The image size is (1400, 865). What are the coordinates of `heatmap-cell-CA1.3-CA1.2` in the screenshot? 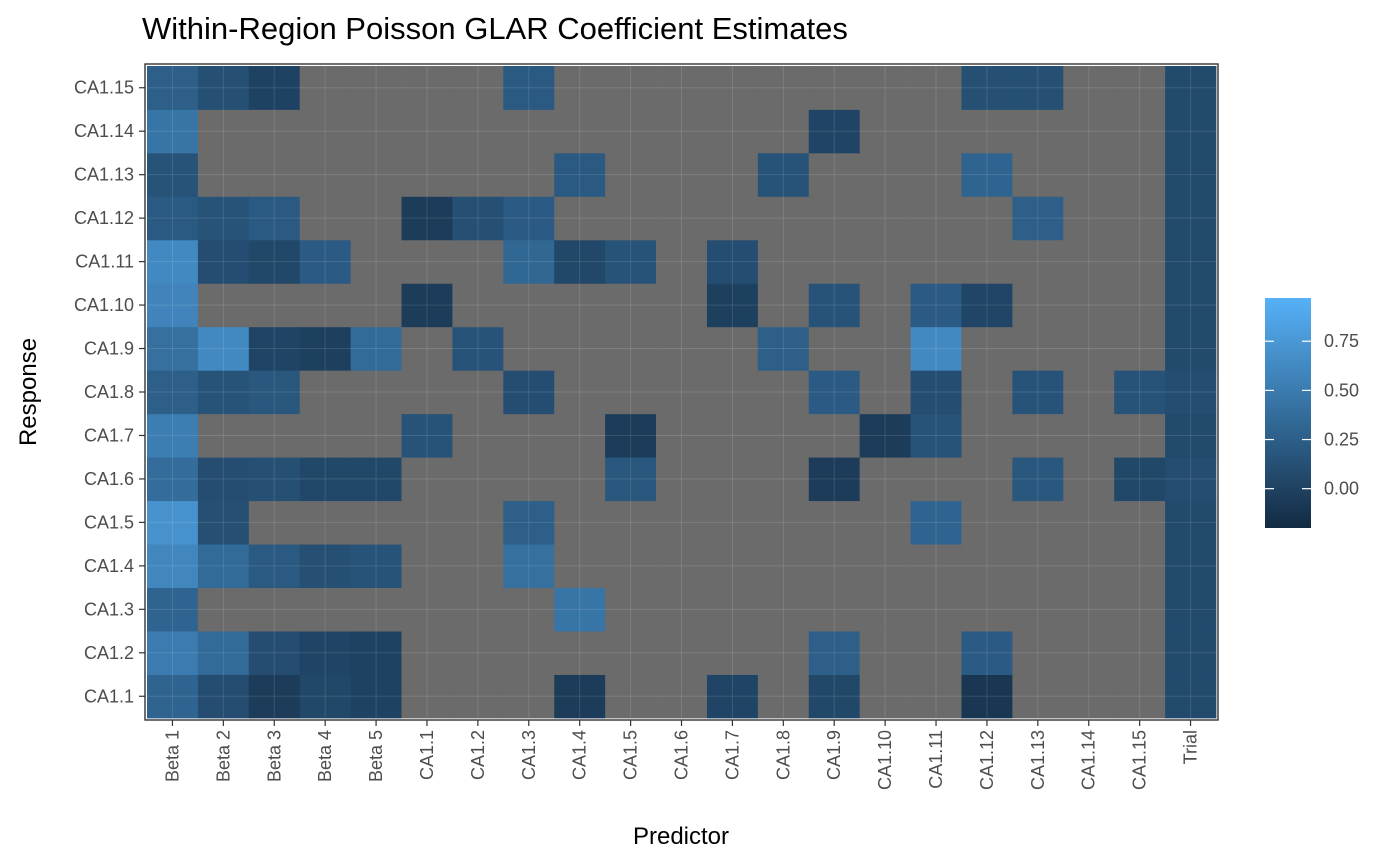 It's located at (478, 609).